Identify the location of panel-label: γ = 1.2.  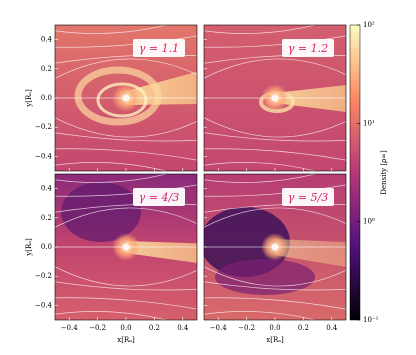
(308, 48).